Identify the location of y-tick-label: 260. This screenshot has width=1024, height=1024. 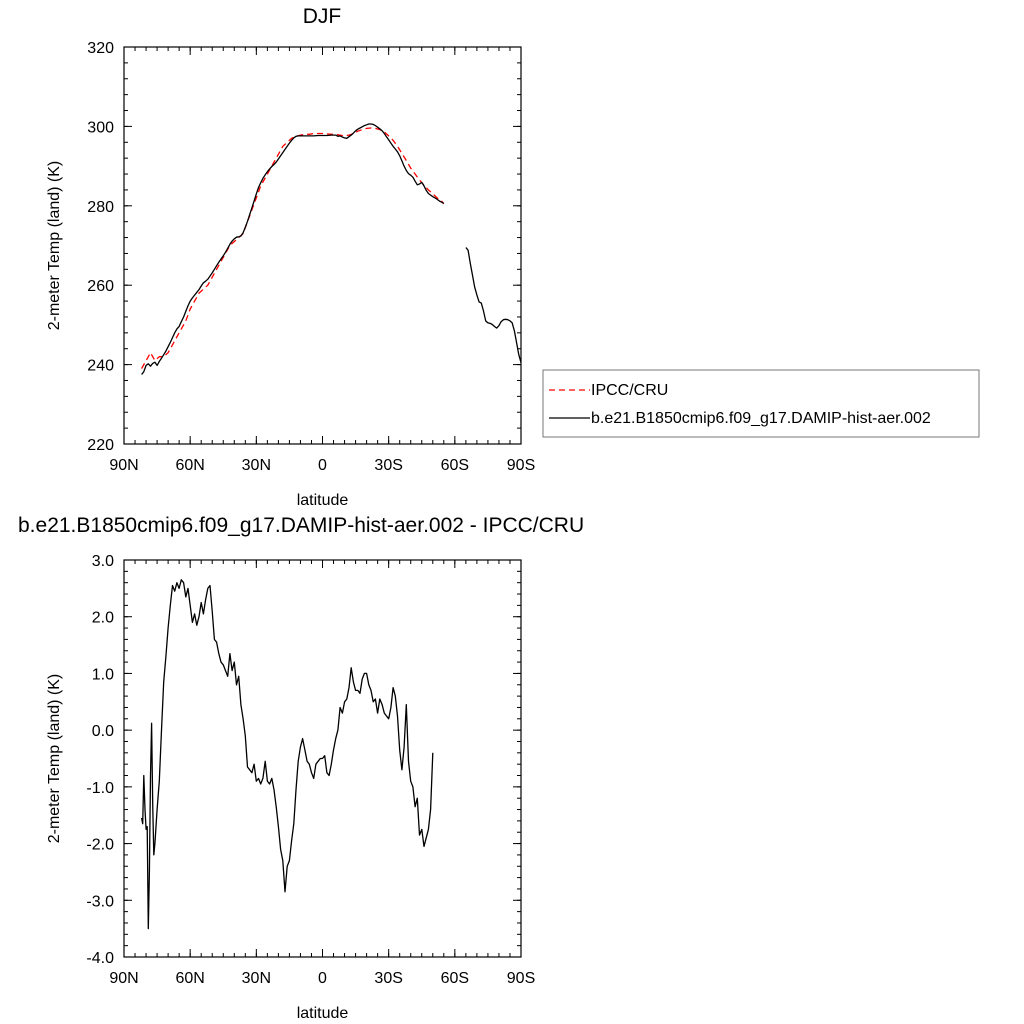
(100, 286).